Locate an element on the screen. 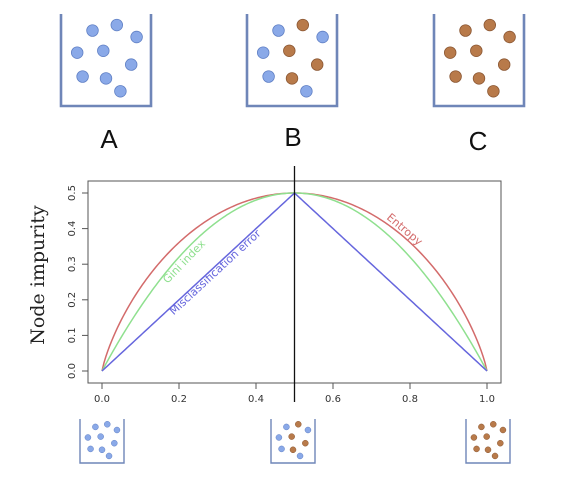  x-tick-label: 0.2 is located at coordinates (179, 399).